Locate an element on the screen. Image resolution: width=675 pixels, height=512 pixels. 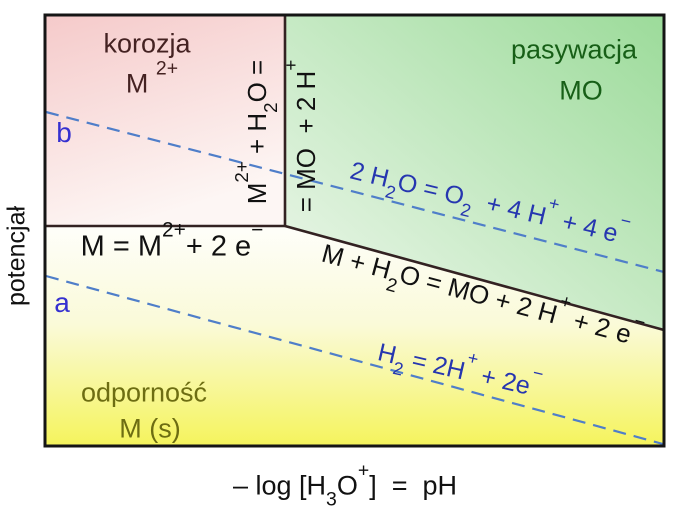
region-species-odpornosc: M (s) is located at coordinates (150, 428).